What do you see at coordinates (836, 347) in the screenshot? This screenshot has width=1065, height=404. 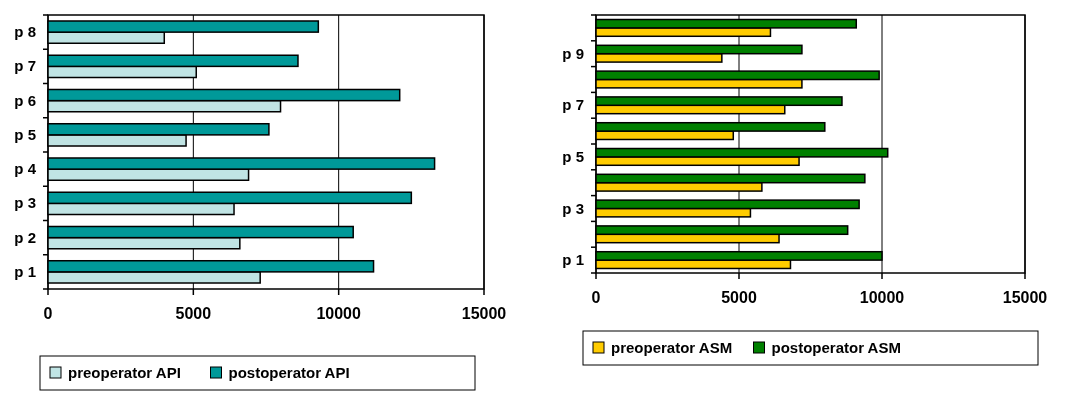 I see `legend-label: postoperator ASM` at bounding box center [836, 347].